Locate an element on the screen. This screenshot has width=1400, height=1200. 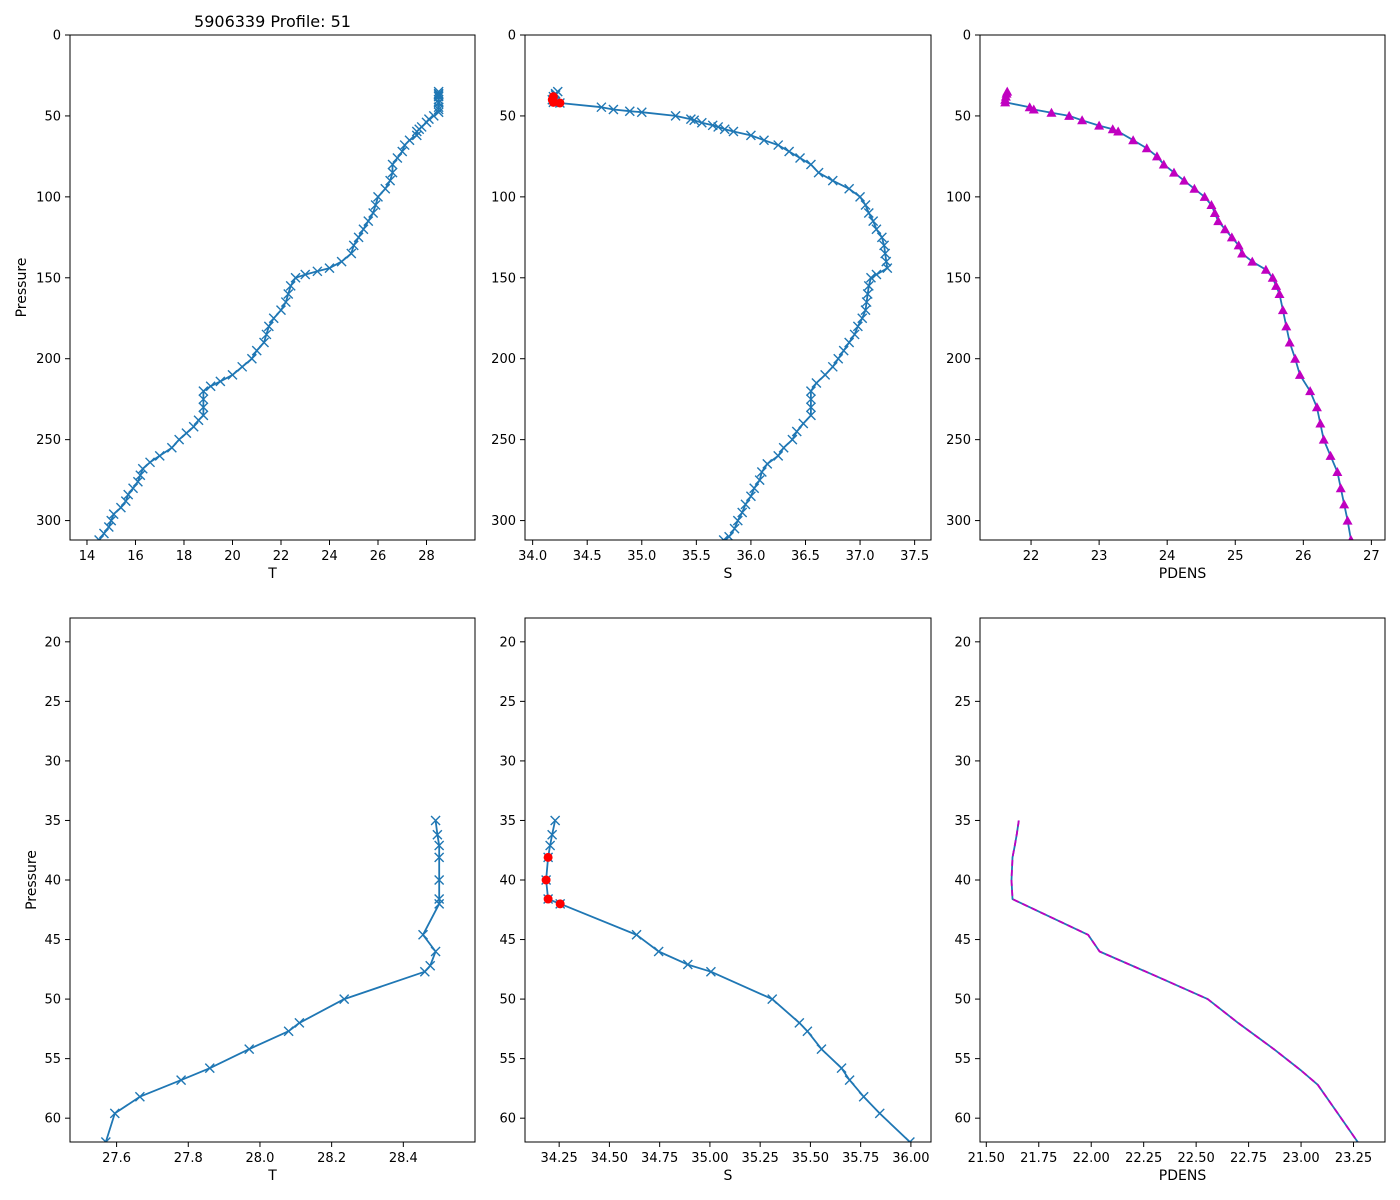
x-tick-label: 14 is located at coordinates (87, 556).